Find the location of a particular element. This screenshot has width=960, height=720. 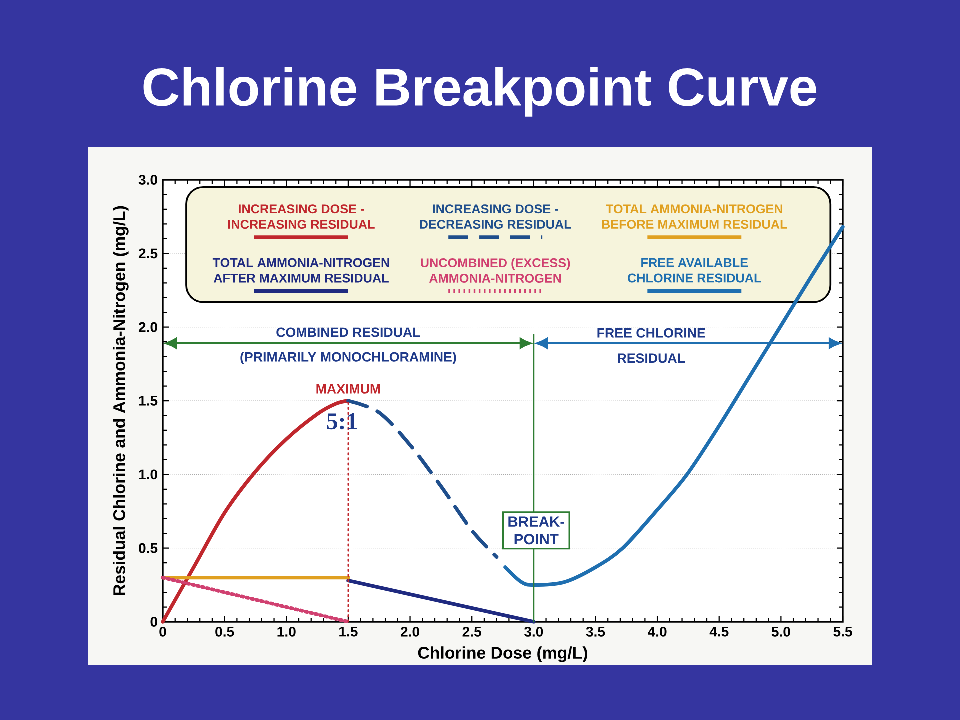

text: UNCOMBINED (EXCESS) AMMONIA-NITROGEN is located at coordinates (495, 270).